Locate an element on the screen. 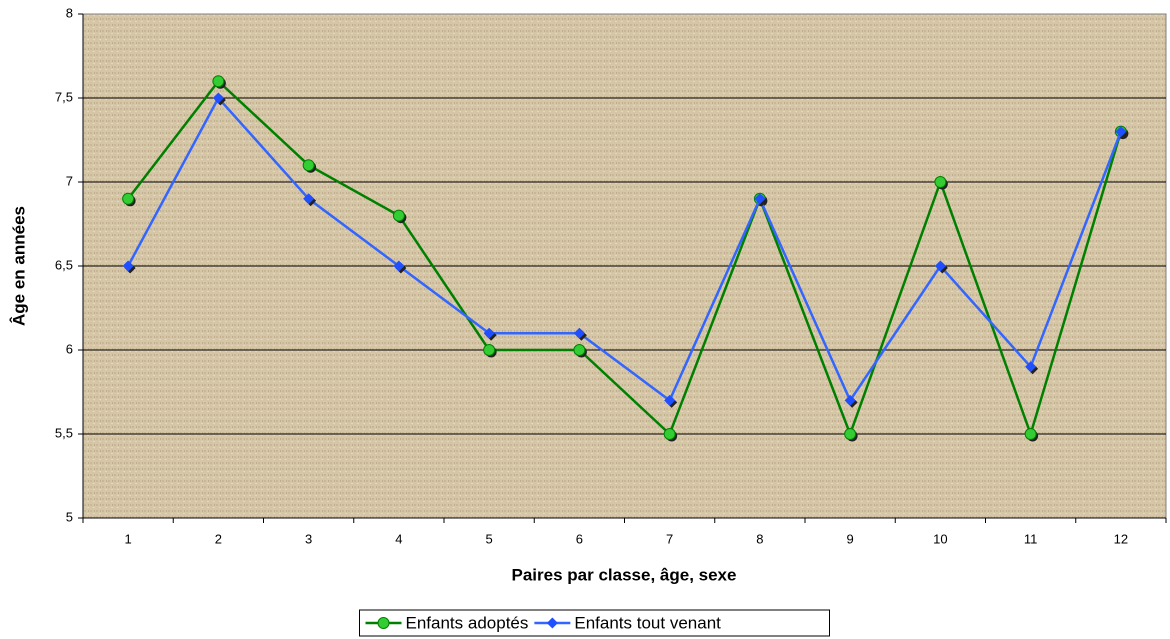 This screenshot has width=1170, height=639. x-tick-label: 12 is located at coordinates (1121, 538).